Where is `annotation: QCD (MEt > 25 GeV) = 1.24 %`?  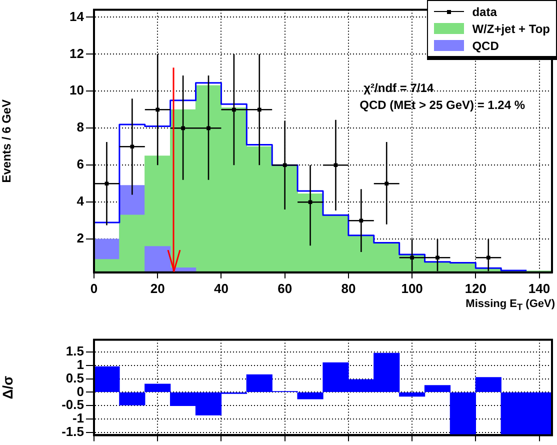
annotation: QCD (MEt > 25 GeV) = 1.24 % is located at coordinates (443, 105).